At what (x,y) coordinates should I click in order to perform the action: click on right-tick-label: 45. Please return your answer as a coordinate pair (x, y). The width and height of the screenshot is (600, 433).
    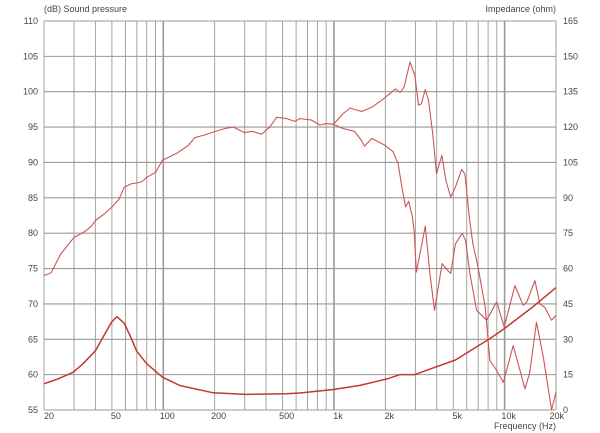
    Looking at the image, I should click on (568, 304).